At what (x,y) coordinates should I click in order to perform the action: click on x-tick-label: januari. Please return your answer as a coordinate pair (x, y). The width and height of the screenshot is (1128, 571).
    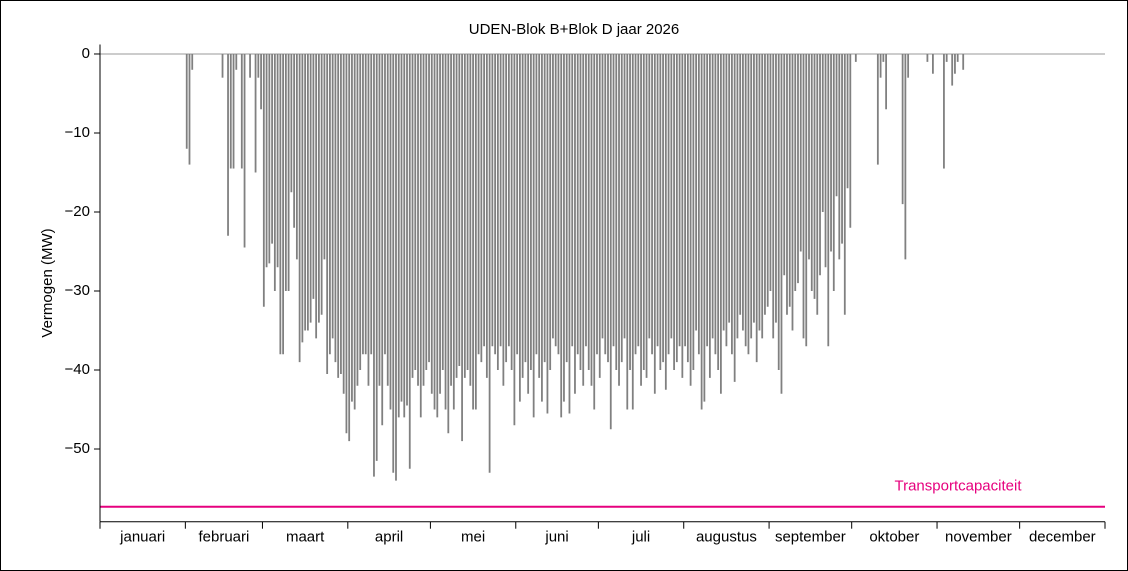
    Looking at the image, I should click on (142, 537).